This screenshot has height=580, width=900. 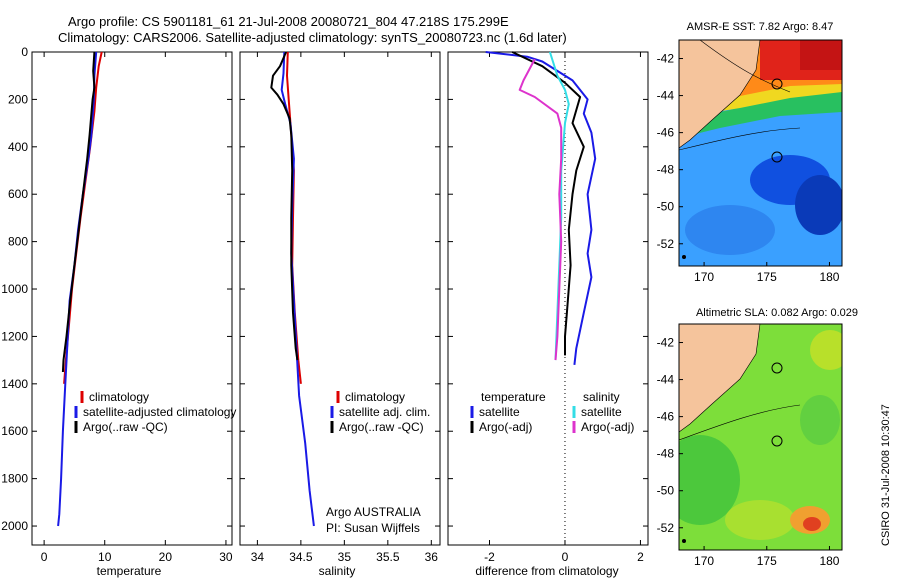 What do you see at coordinates (14, 479) in the screenshot?
I see `depth-tick-label: 1800` at bounding box center [14, 479].